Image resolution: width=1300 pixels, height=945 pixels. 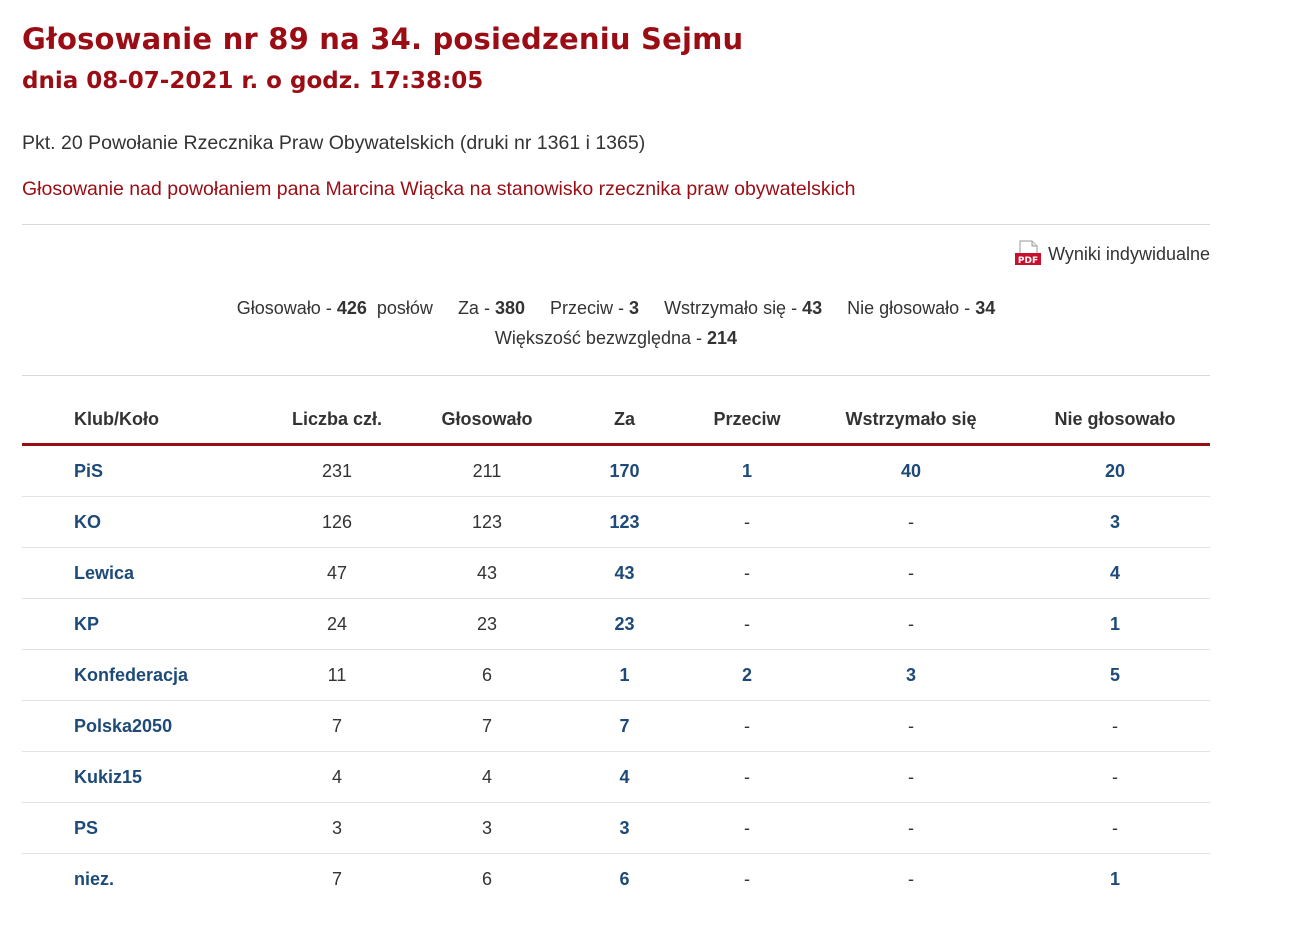 I want to click on club-name: Kukiz15, so click(x=139, y=777).